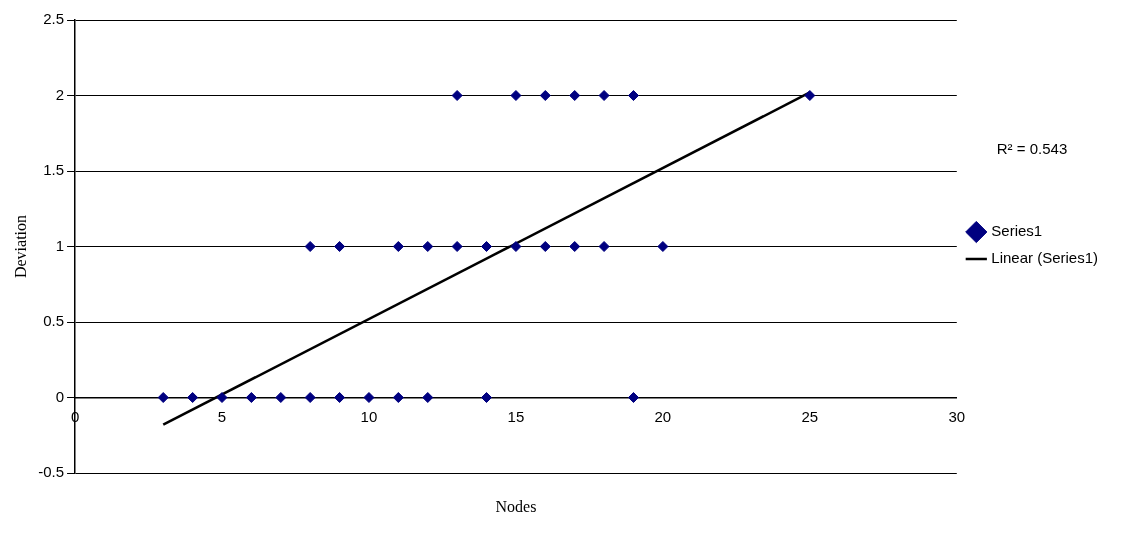 The width and height of the screenshot is (1130, 533). I want to click on y-tick-label: 0, so click(60, 396).